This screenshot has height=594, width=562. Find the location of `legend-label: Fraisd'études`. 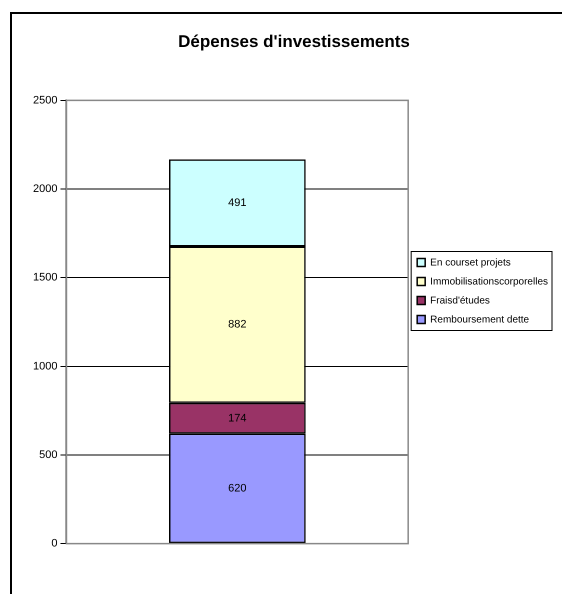

legend-label: Fraisd'études is located at coordinates (460, 300).